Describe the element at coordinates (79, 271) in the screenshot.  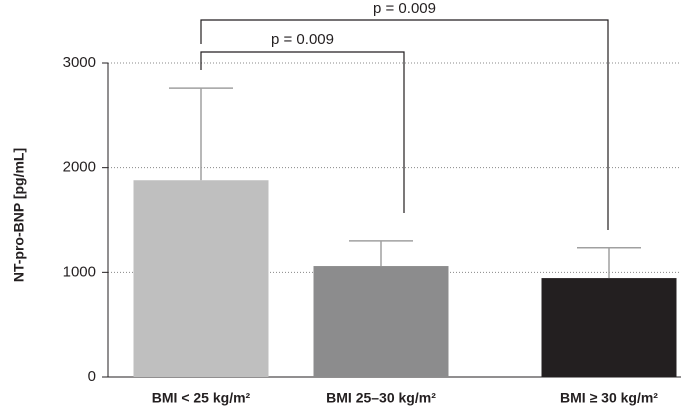
I see `y-tick-label: 1000` at that location.